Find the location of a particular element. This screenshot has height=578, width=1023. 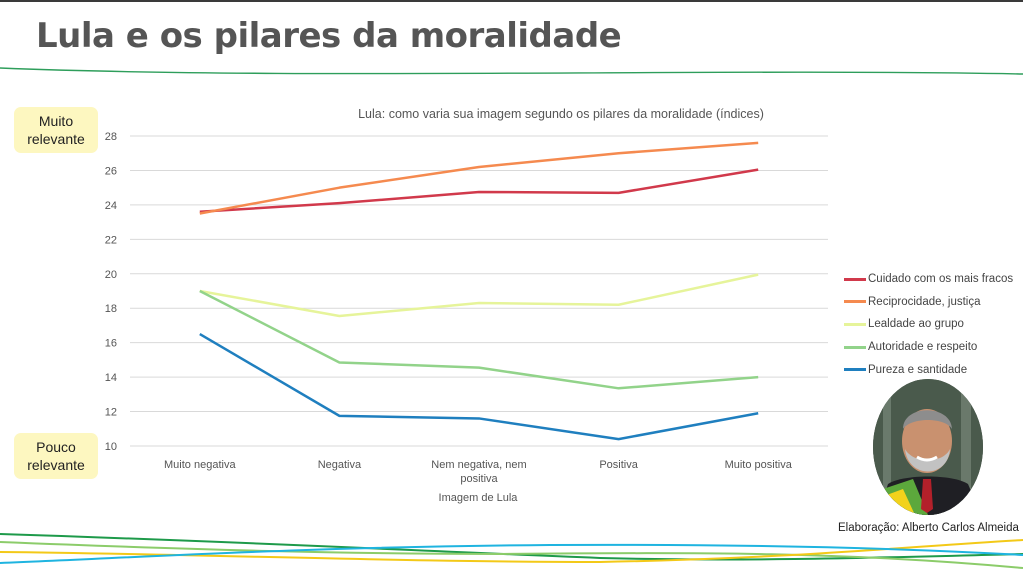

legend-label: Pureza e santidade is located at coordinates (918, 369).